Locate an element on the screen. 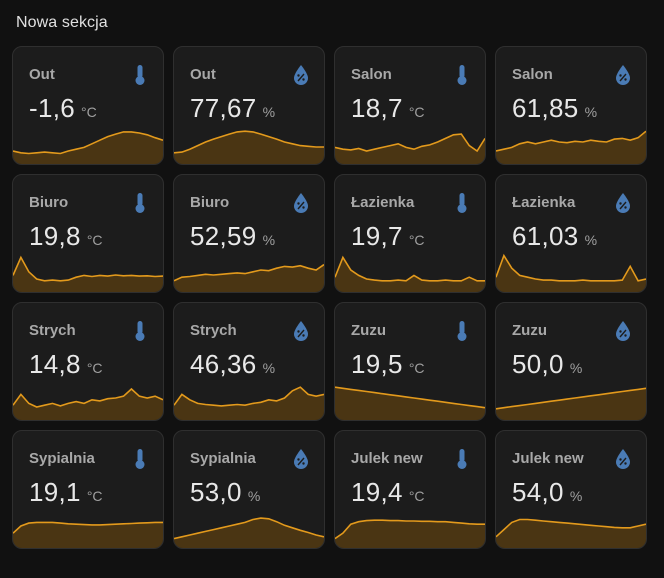  sensor-card-8: Łazienka 61,03% is located at coordinates (571, 233).